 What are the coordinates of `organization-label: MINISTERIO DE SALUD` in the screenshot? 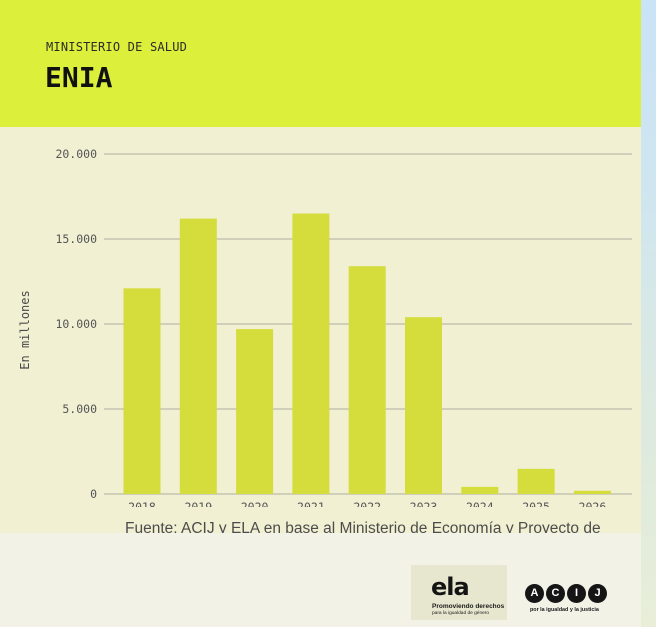 It's located at (117, 47).